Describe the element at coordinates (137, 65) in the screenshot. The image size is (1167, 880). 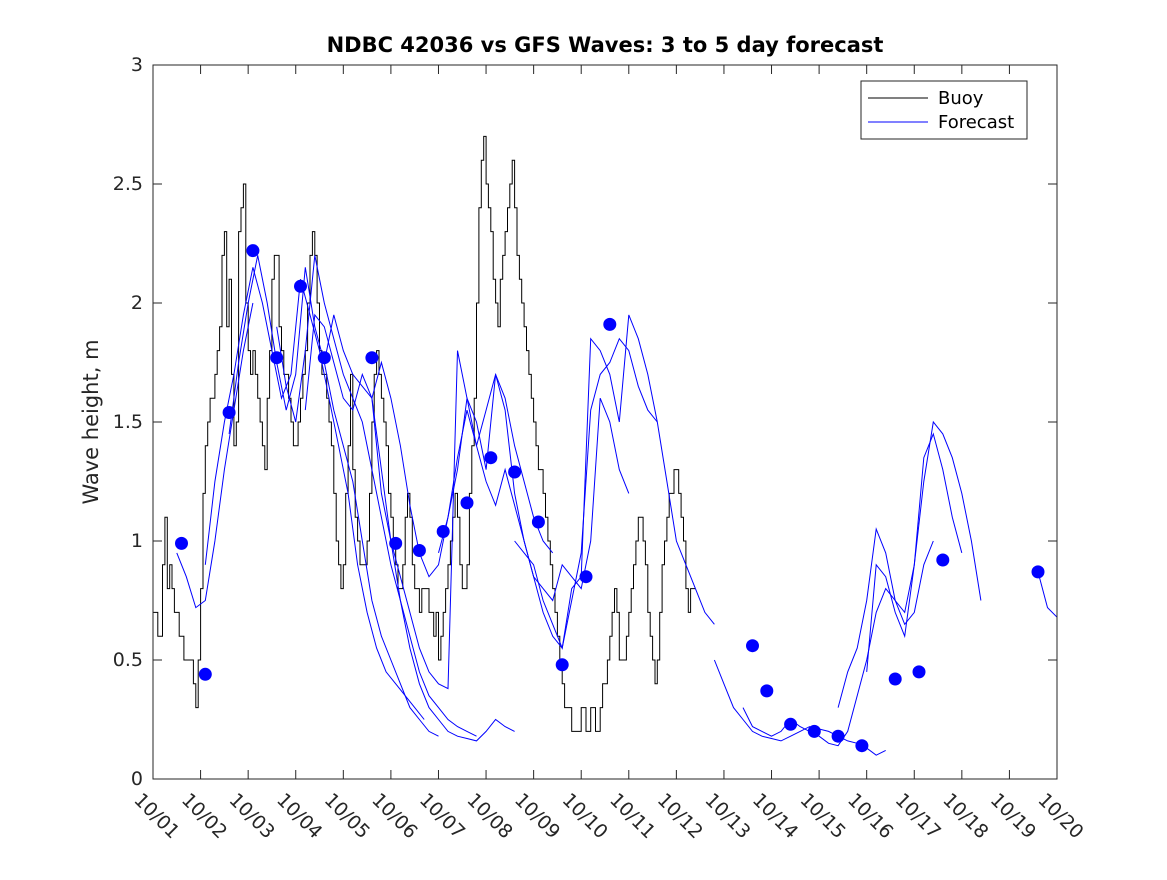
I see `y-tick-label: 3` at that location.